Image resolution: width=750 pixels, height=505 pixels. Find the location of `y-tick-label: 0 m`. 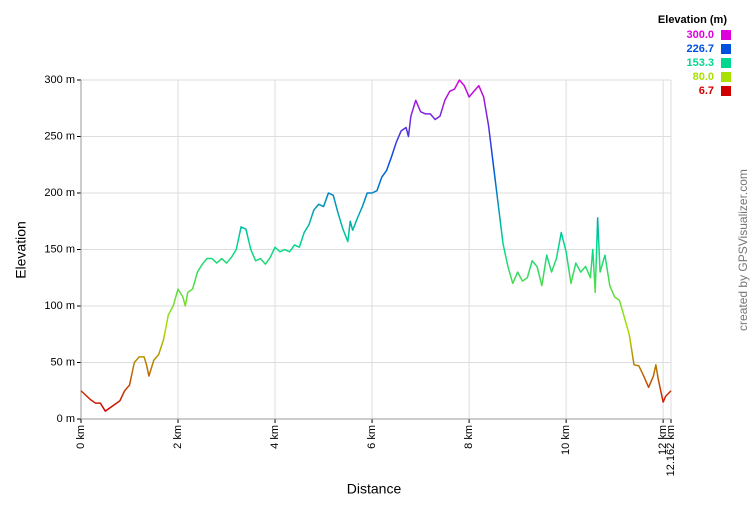

y-tick-label: 0 m is located at coordinates (66, 419).